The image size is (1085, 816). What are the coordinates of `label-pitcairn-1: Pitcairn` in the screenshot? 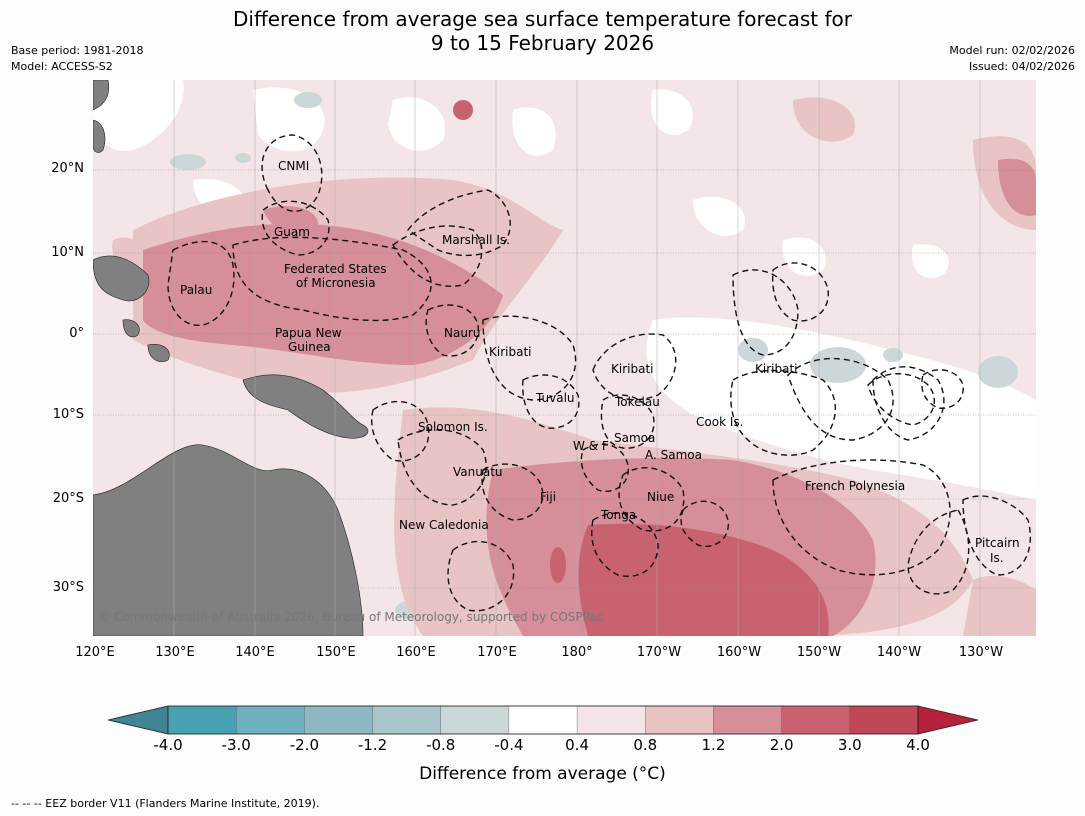 It's located at (997, 543).